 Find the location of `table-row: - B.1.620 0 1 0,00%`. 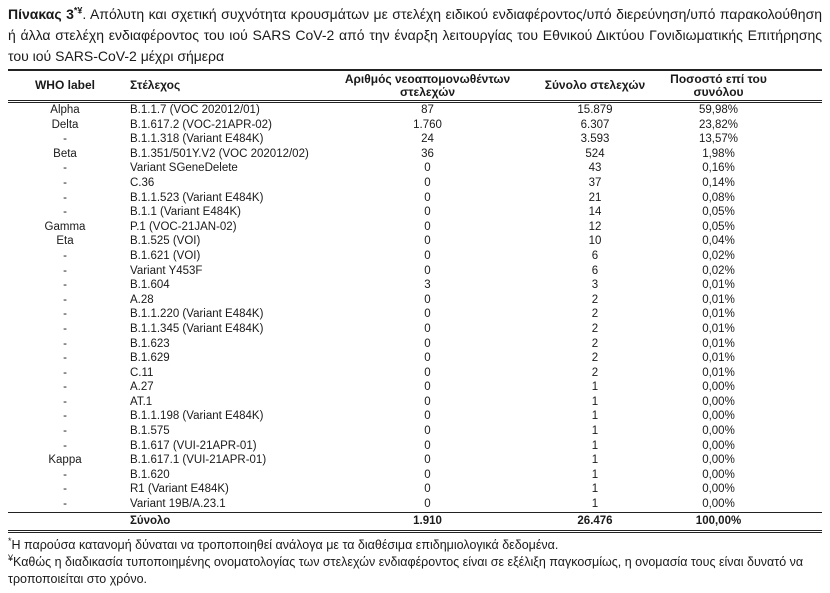

table-row: - B.1.620 0 1 0,00% is located at coordinates (415, 475).